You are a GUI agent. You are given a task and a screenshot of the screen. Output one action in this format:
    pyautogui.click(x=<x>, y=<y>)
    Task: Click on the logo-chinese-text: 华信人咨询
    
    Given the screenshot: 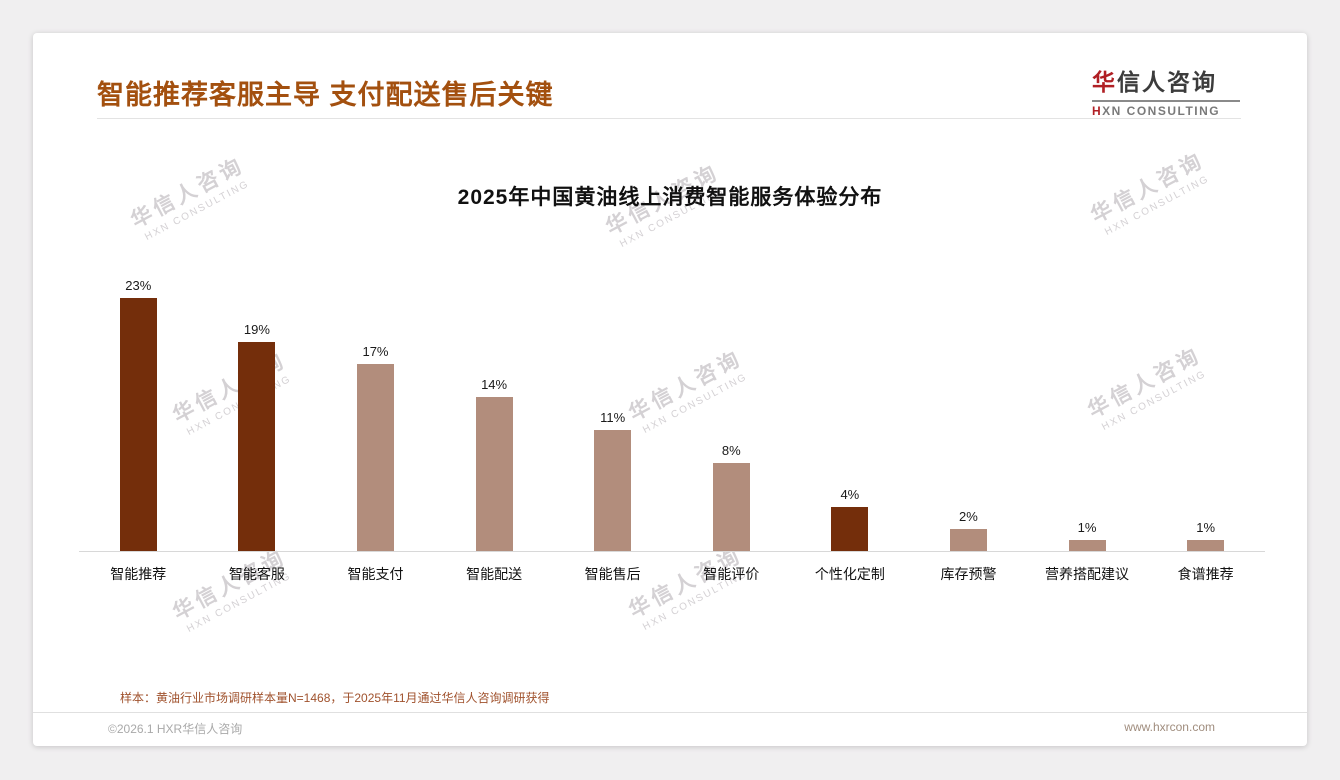 What is the action you would take?
    pyautogui.click(x=1166, y=80)
    